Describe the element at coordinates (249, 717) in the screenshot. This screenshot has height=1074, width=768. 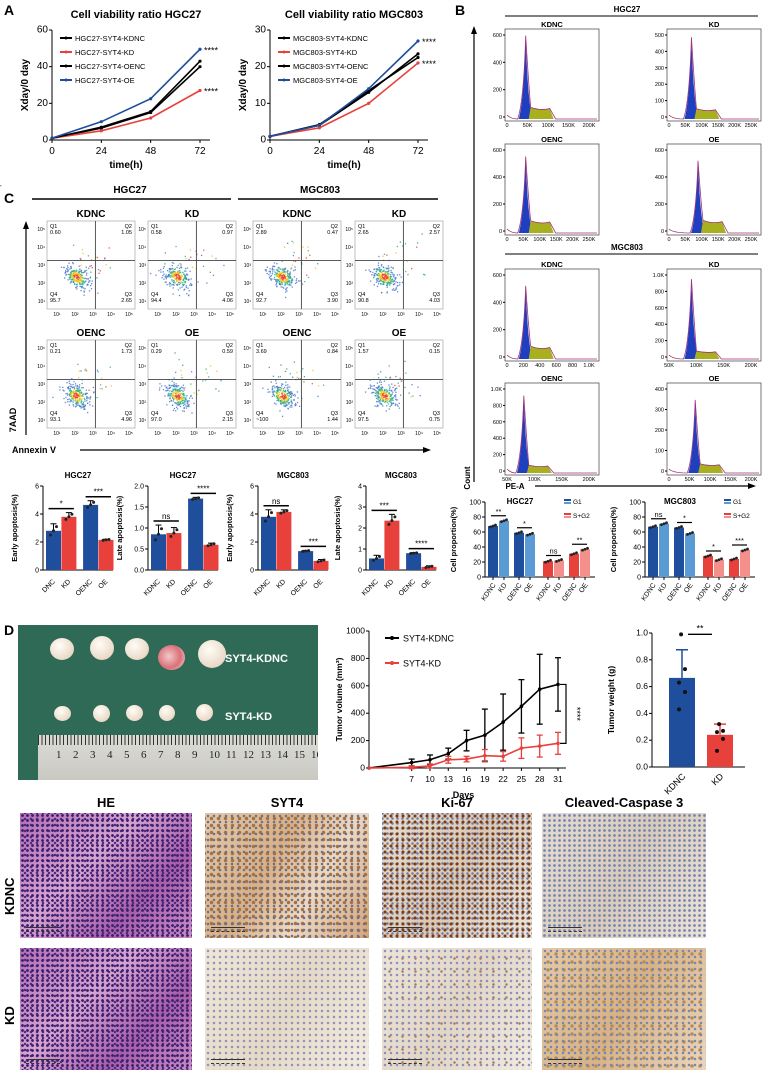
I see `kd-group-label: SYT4-KD` at that location.